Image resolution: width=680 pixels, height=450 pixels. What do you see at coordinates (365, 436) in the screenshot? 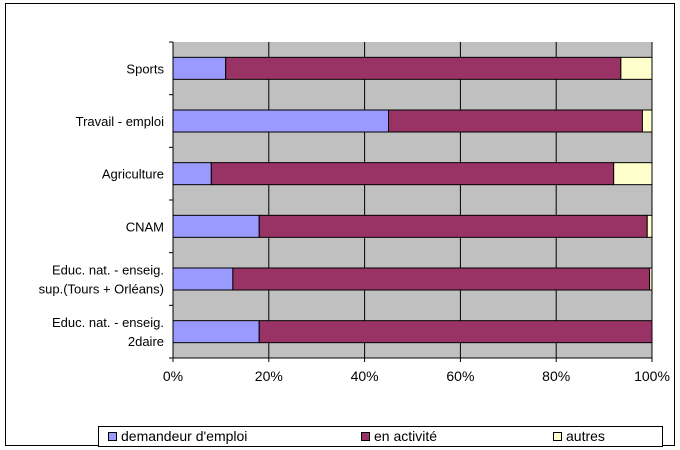
I see `legend-swatch-en-activite` at bounding box center [365, 436].